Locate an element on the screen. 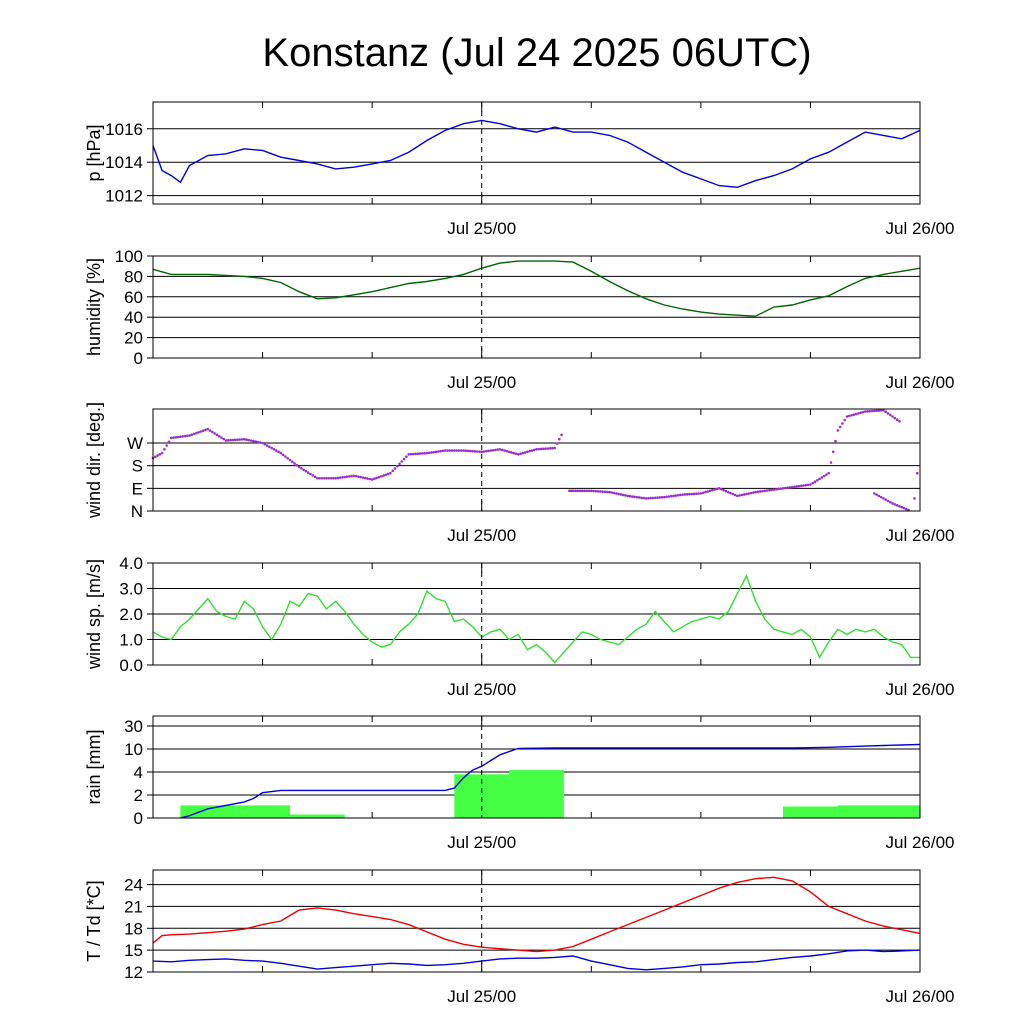  y-tick-label: 24 is located at coordinates (133, 885).